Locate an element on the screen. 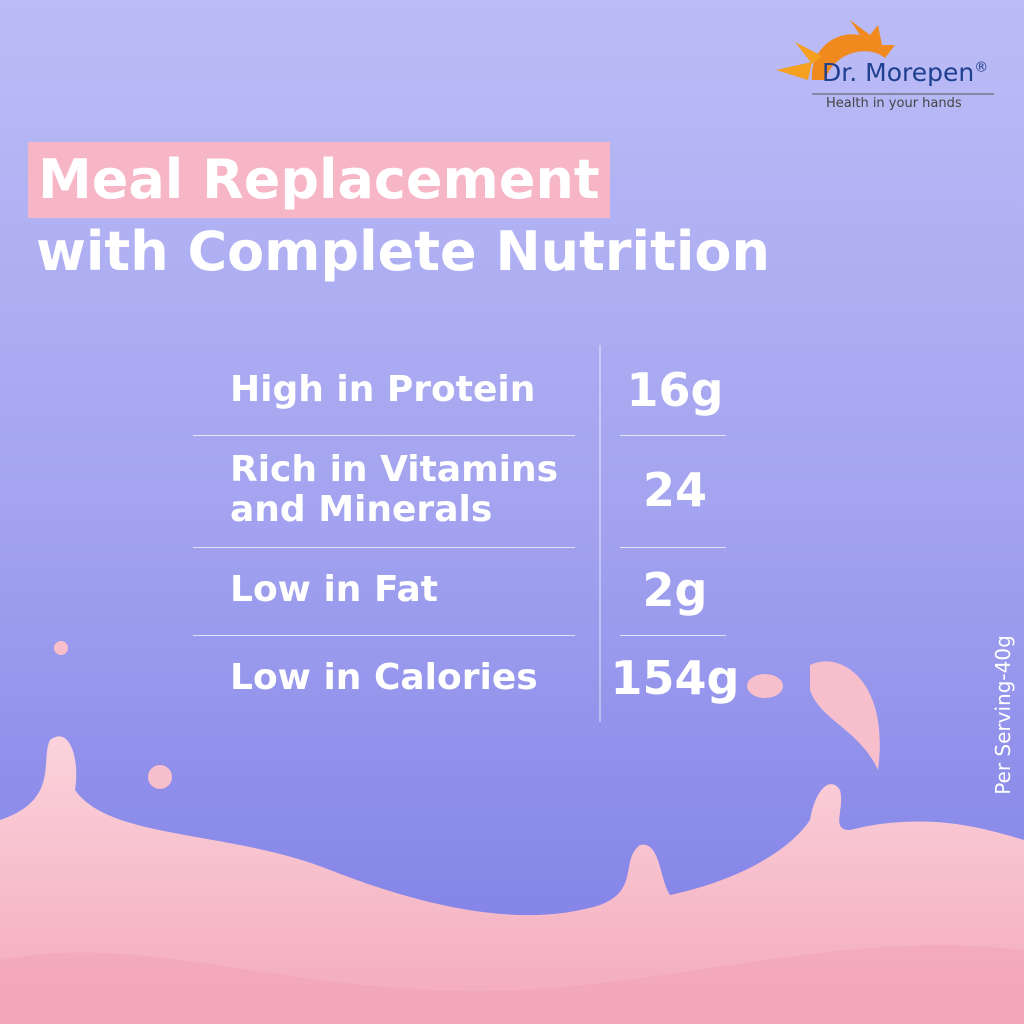 This screenshot has width=1024, height=1024. row-value: 24 is located at coordinates (674, 490).